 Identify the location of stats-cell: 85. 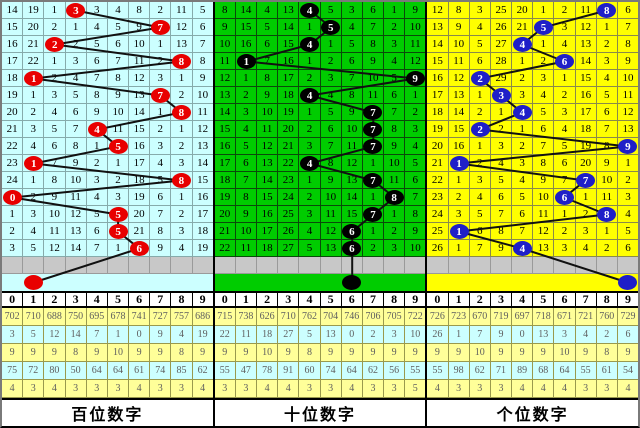
(182, 371).